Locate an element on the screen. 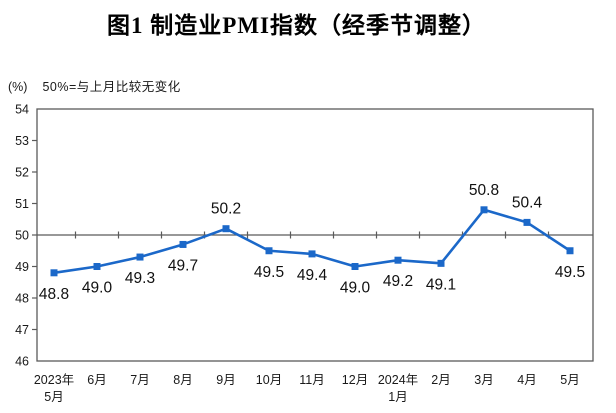 The width and height of the screenshot is (616, 413). svg-text: 1月 is located at coordinates (397, 397).